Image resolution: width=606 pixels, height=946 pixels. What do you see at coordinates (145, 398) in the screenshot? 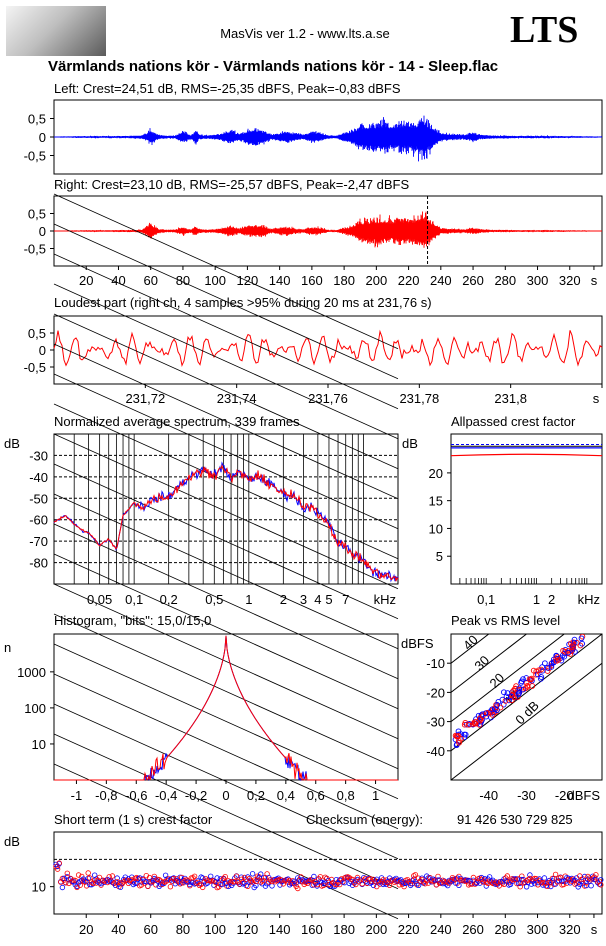
I see `loudest-xtick-label: 231,72` at bounding box center [145, 398].